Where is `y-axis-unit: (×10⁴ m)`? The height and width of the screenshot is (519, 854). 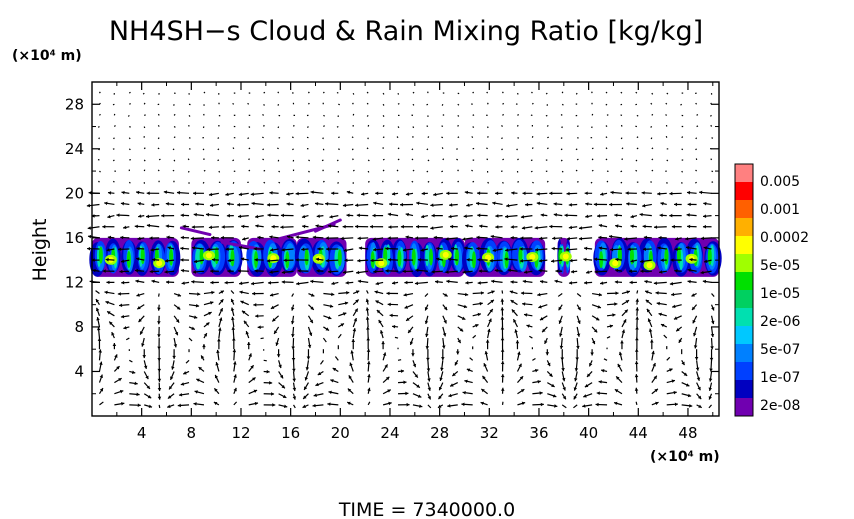 y-axis-unit: (×10⁴ m) is located at coordinates (47, 56).